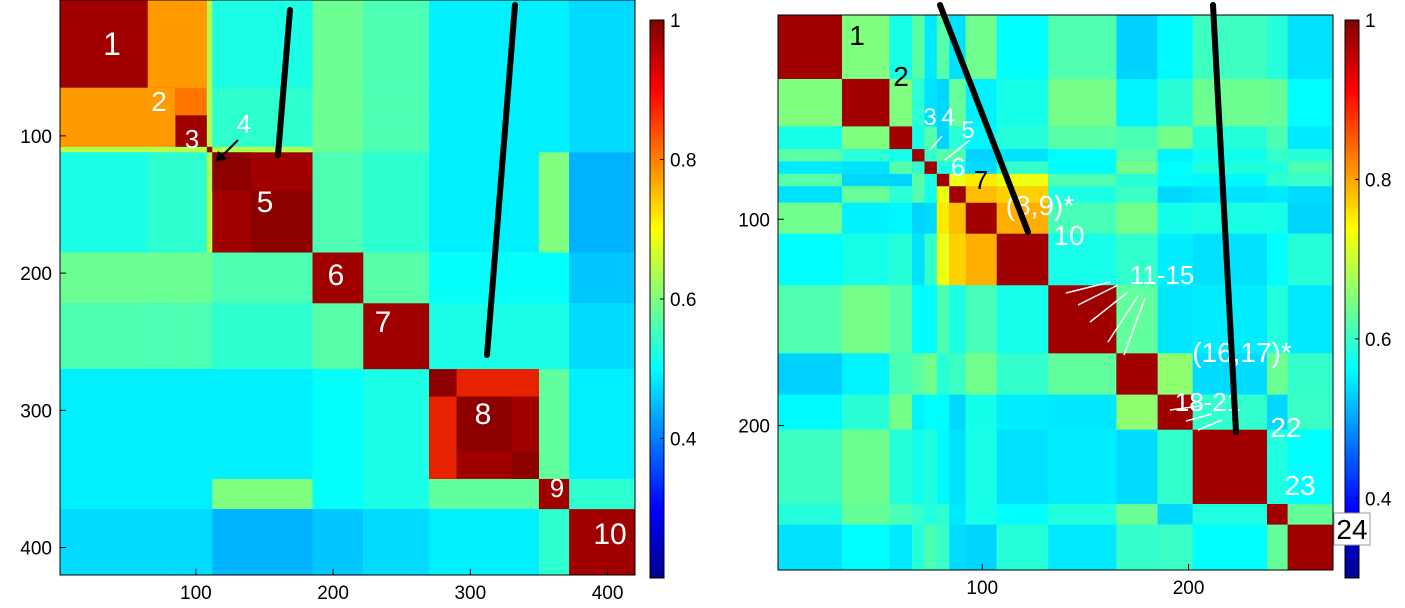  I want to click on block-label: 3, so click(929, 117).